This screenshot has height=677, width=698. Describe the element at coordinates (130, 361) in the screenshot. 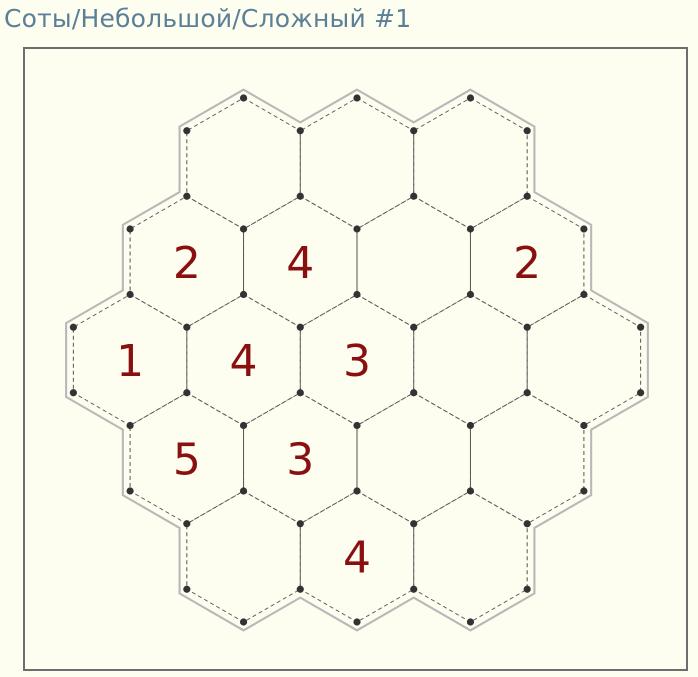

I see `cell-number: 1` at that location.